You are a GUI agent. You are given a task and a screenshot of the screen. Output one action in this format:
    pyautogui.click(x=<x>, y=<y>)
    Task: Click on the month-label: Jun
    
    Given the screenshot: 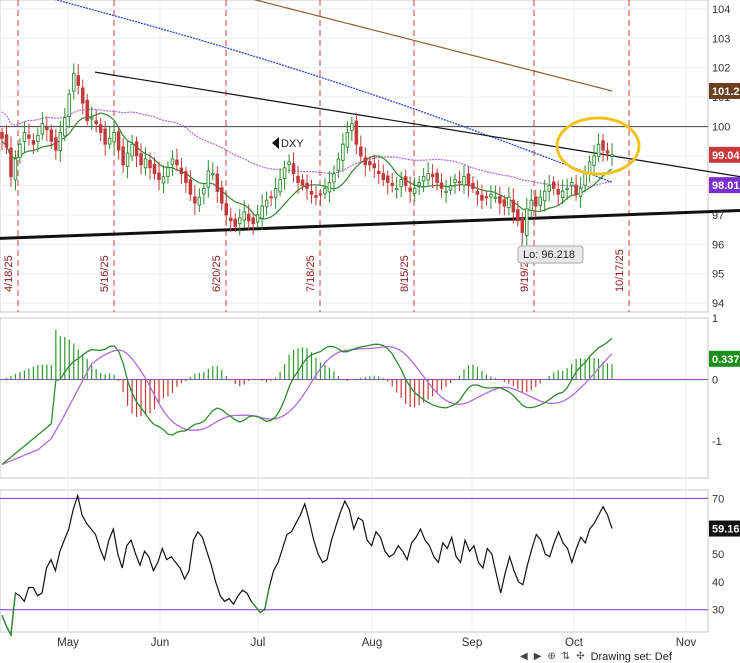 What is the action you would take?
    pyautogui.click(x=160, y=643)
    